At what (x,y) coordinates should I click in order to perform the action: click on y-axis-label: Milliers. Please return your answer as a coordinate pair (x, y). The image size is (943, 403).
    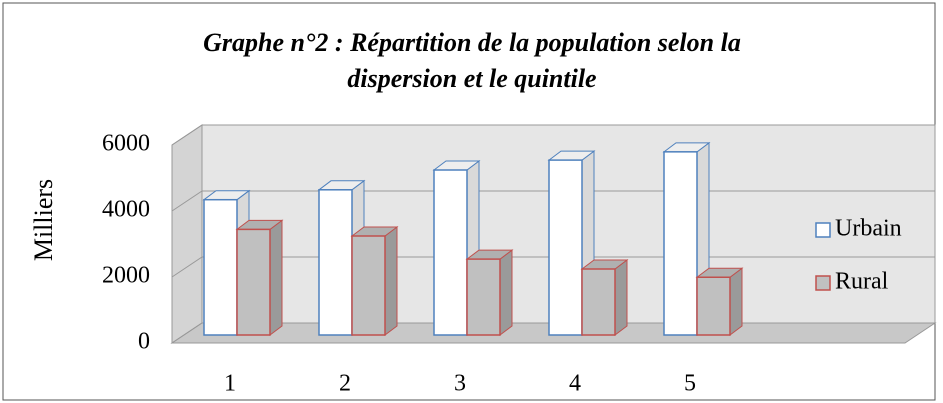
    Looking at the image, I should click on (43, 220).